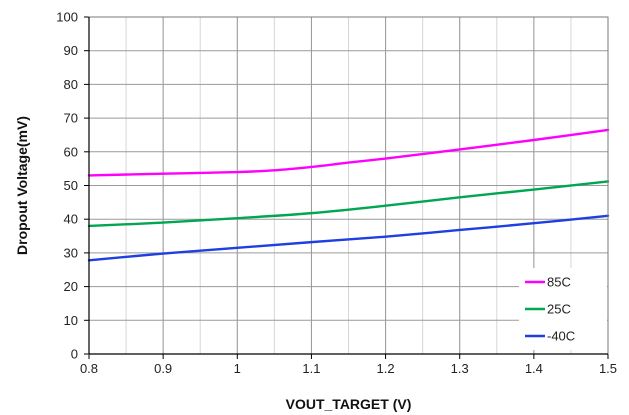 Image resolution: width=629 pixels, height=415 pixels. I want to click on x-tick-label: 1.1, so click(311, 368).